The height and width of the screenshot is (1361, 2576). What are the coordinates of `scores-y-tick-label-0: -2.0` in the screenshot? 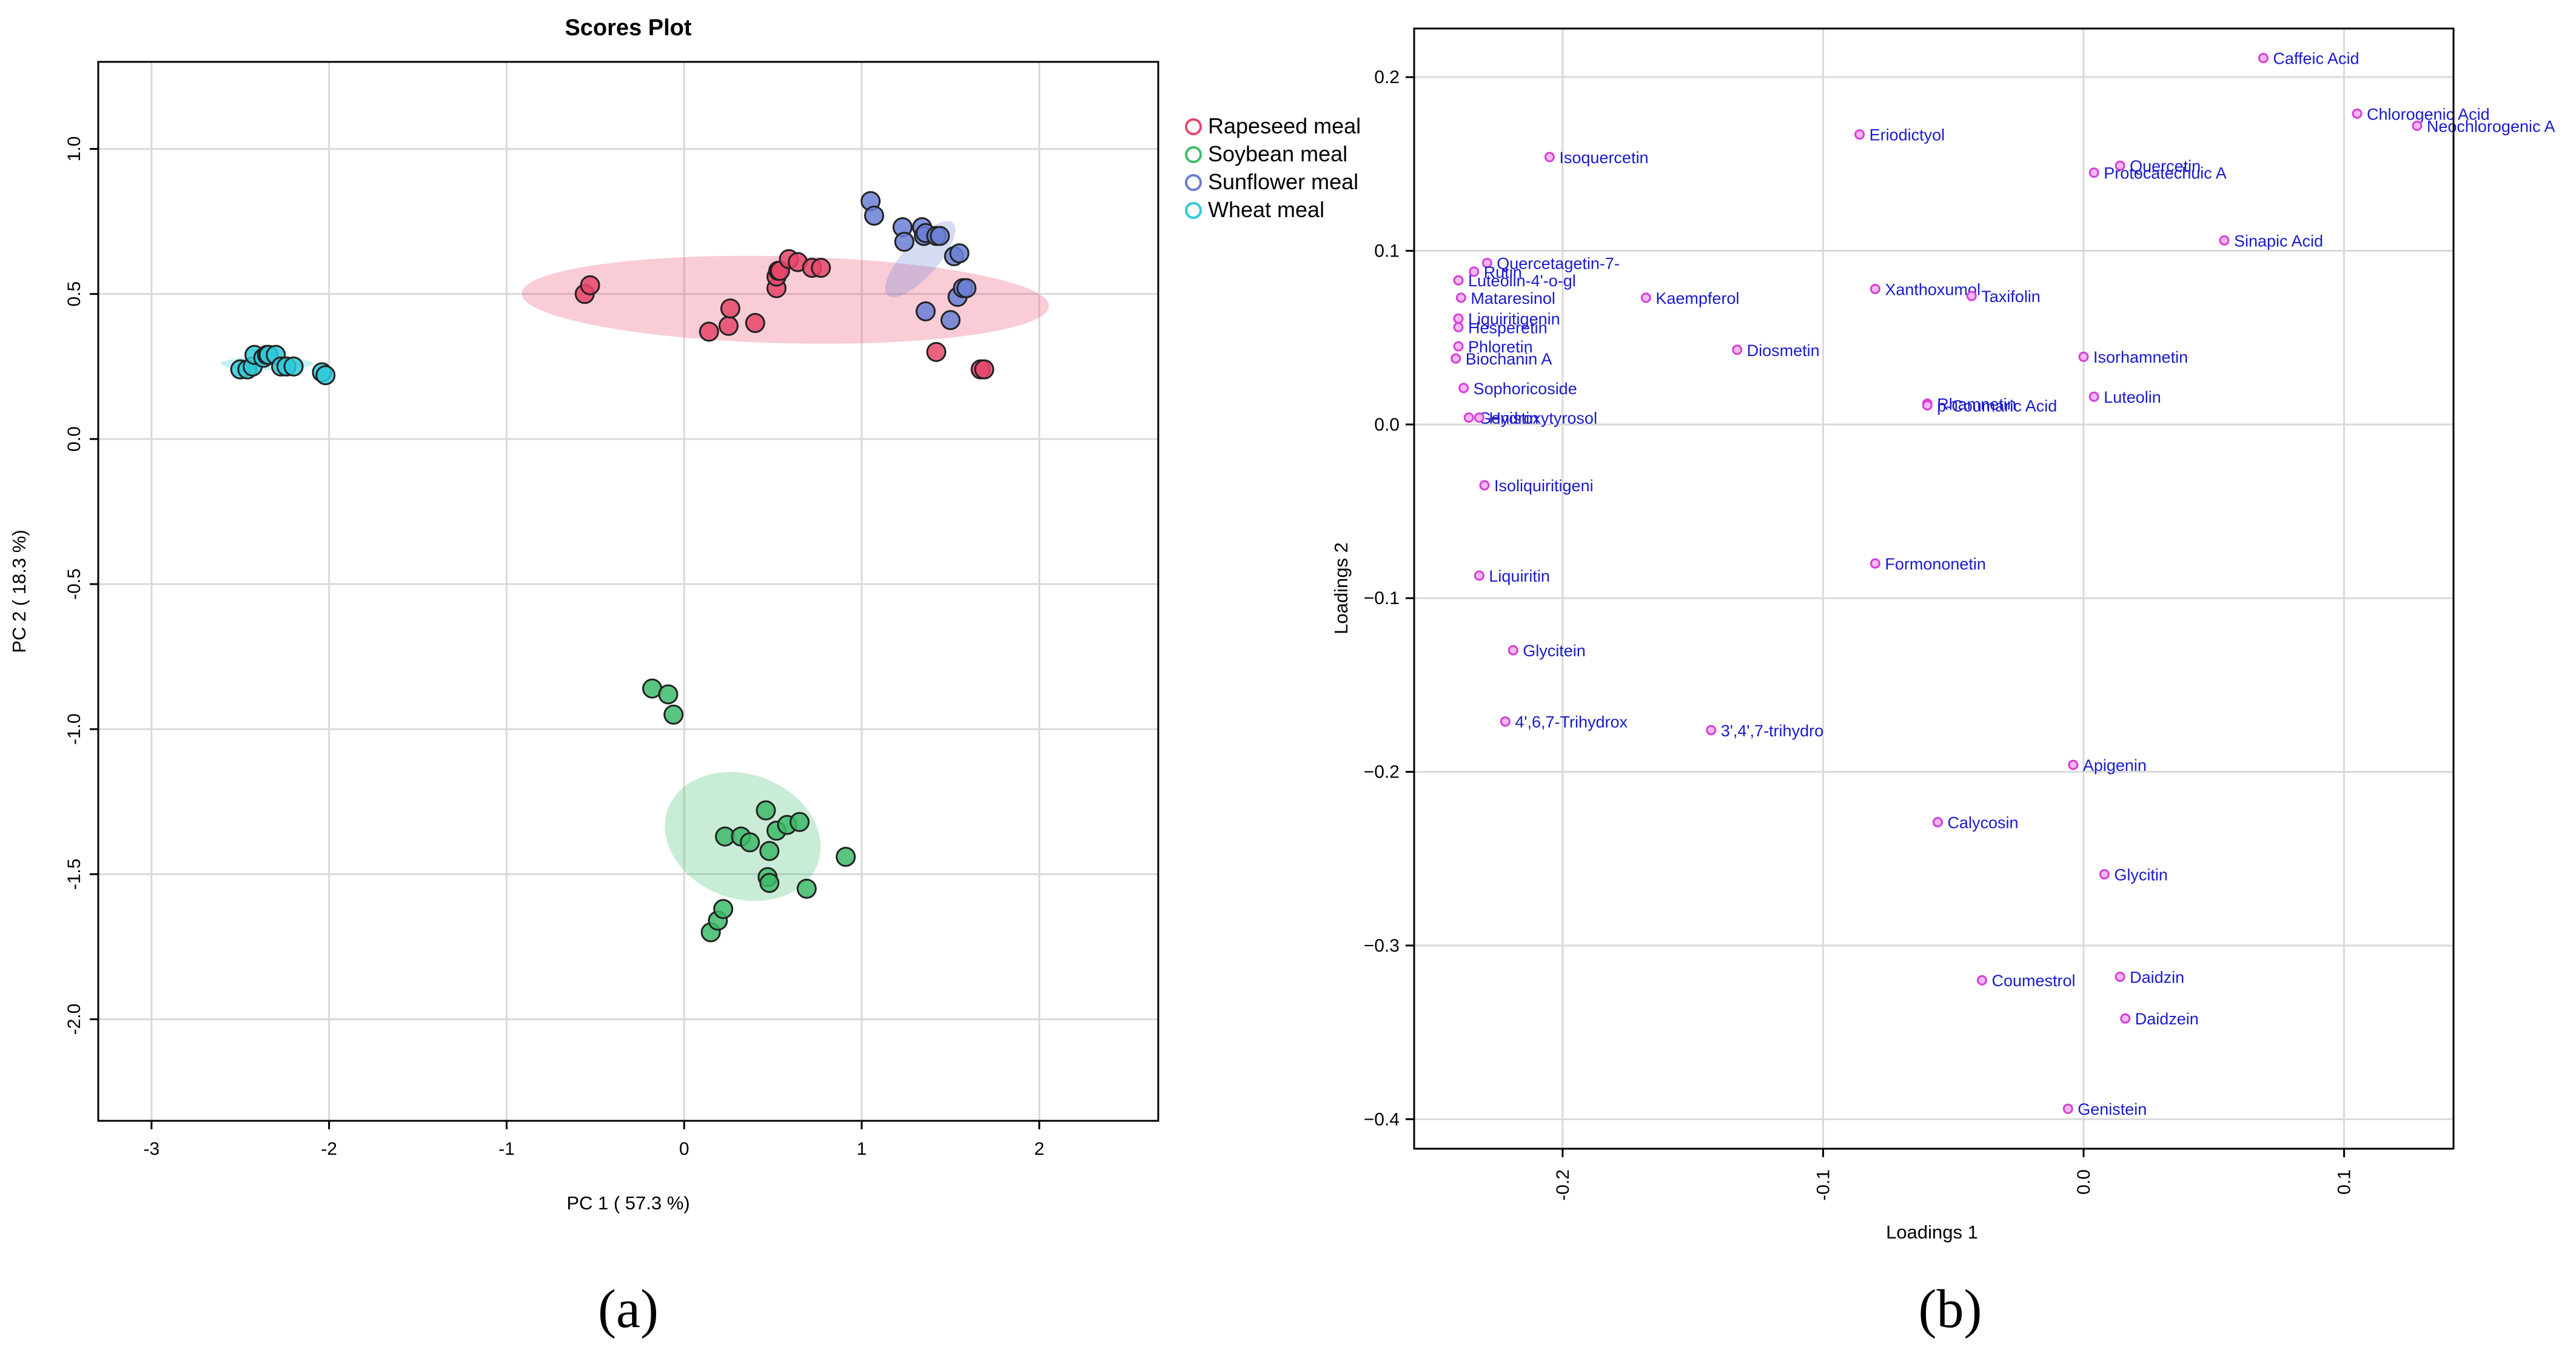 It's located at (74, 1019).